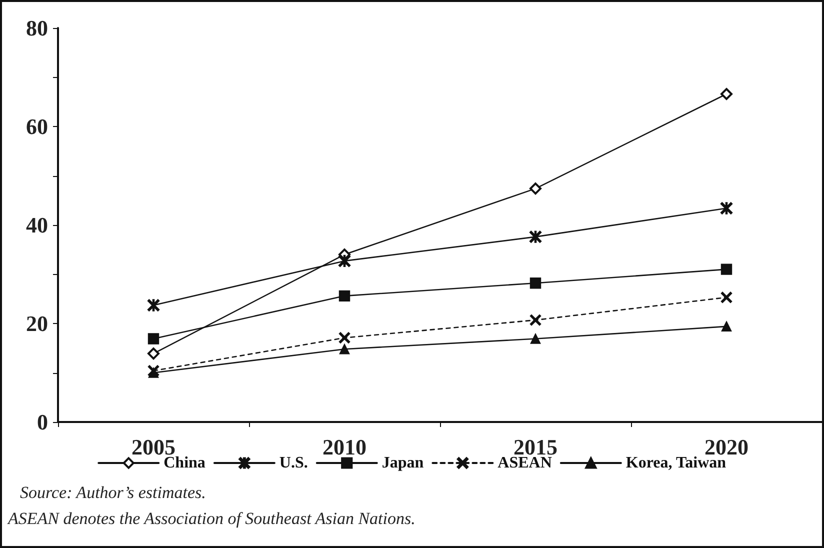 The width and height of the screenshot is (824, 548). What do you see at coordinates (113, 492) in the screenshot?
I see `source-note: Source: Author’s estimates.` at bounding box center [113, 492].